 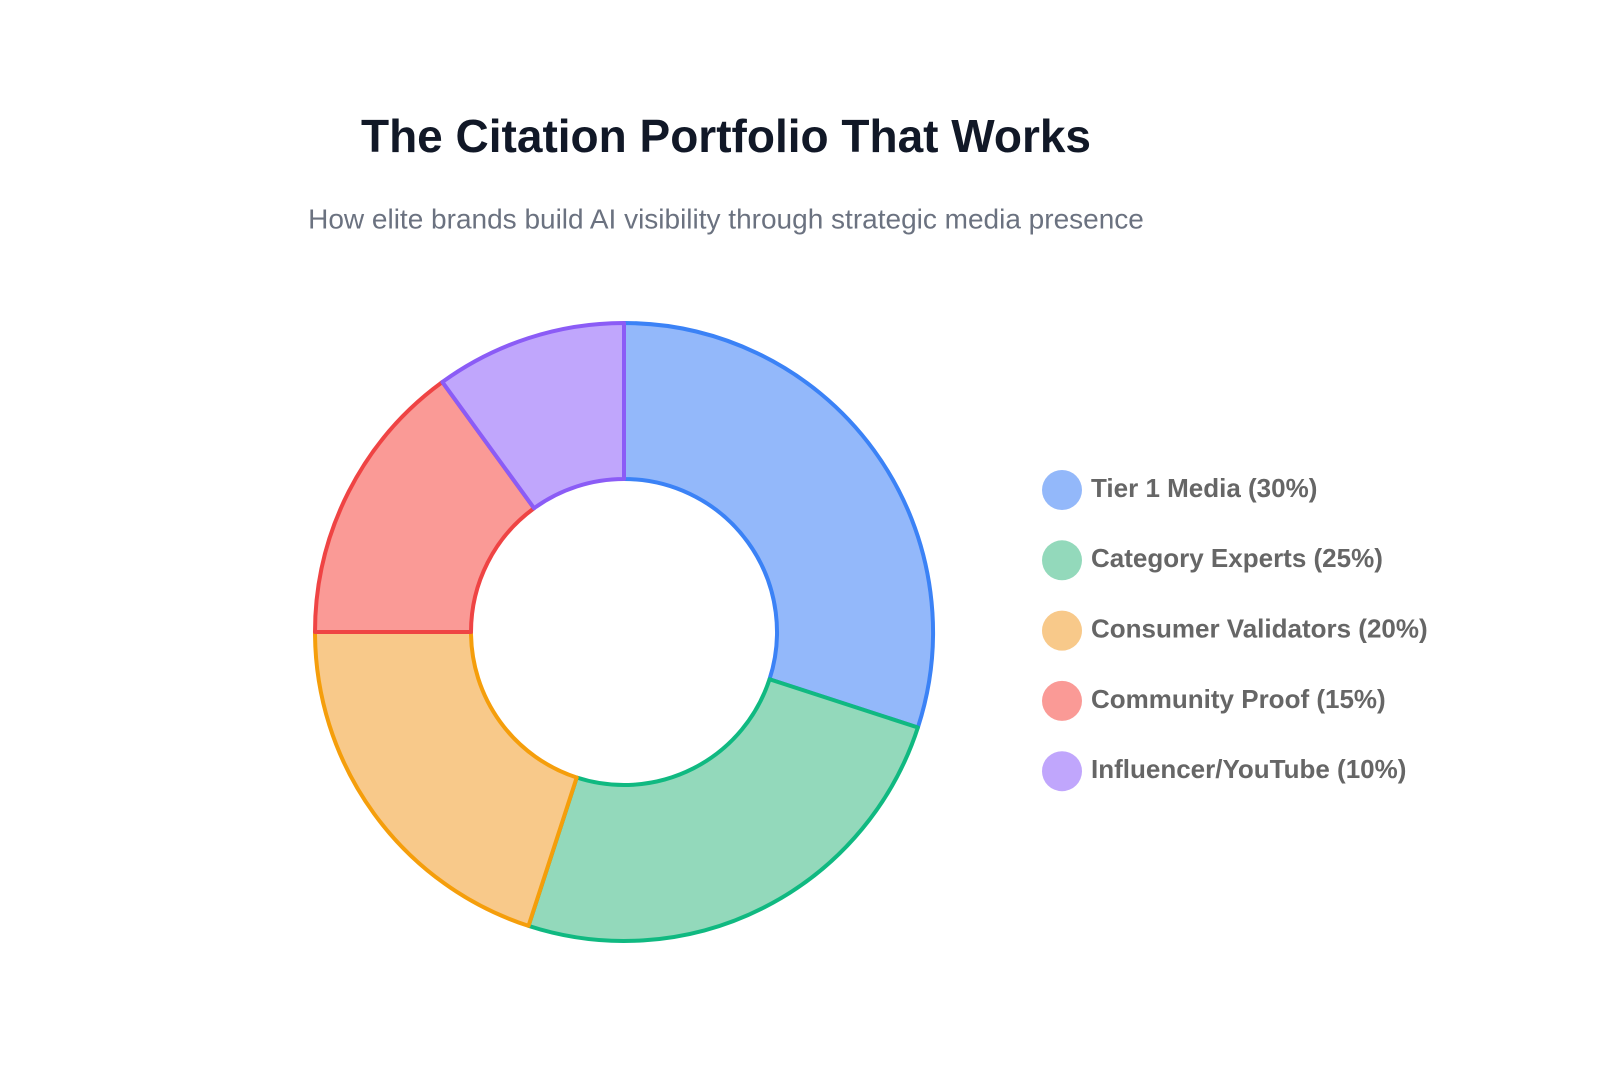 I want to click on legend-label: Consumer Validators (20%), so click(x=1259, y=628).